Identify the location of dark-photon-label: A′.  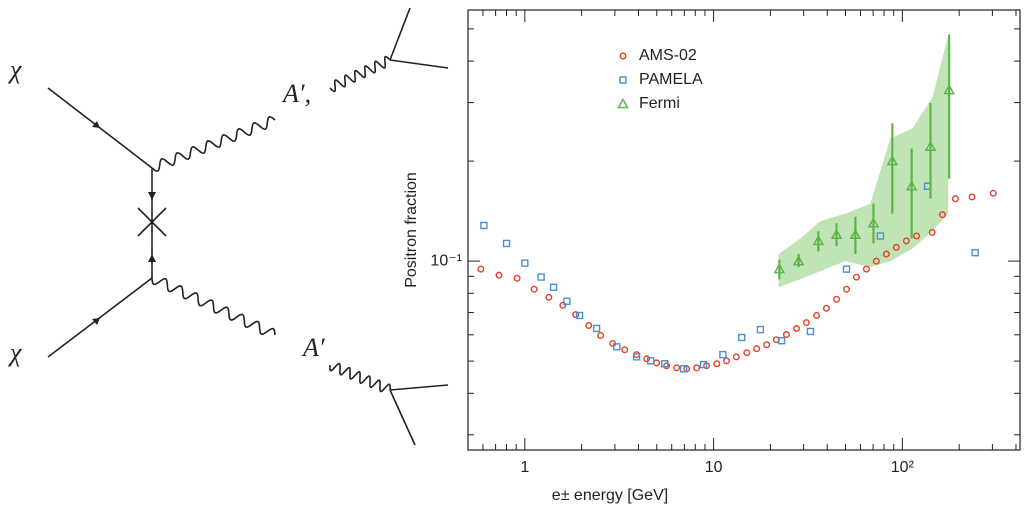
(313, 347).